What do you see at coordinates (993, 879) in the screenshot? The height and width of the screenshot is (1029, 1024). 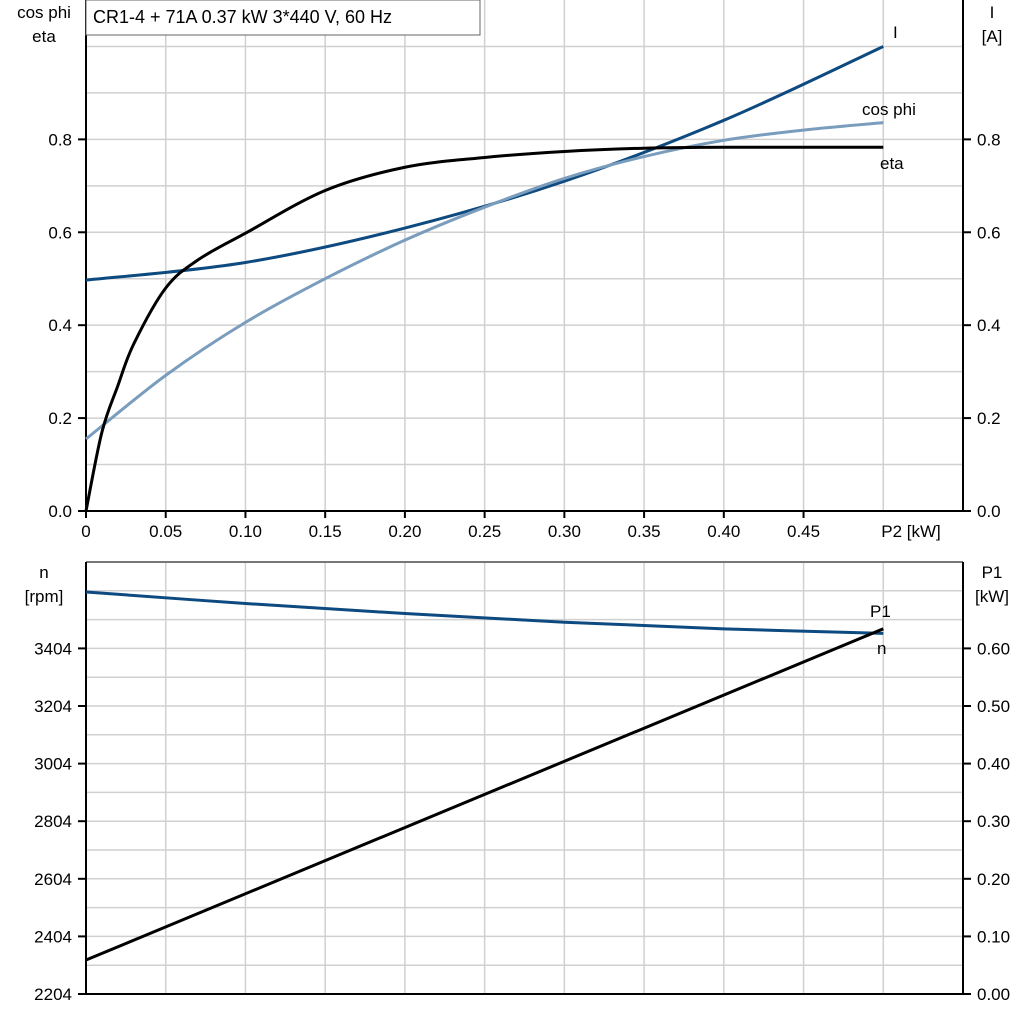 I see `y-tick-label-right: 0.20` at bounding box center [993, 879].